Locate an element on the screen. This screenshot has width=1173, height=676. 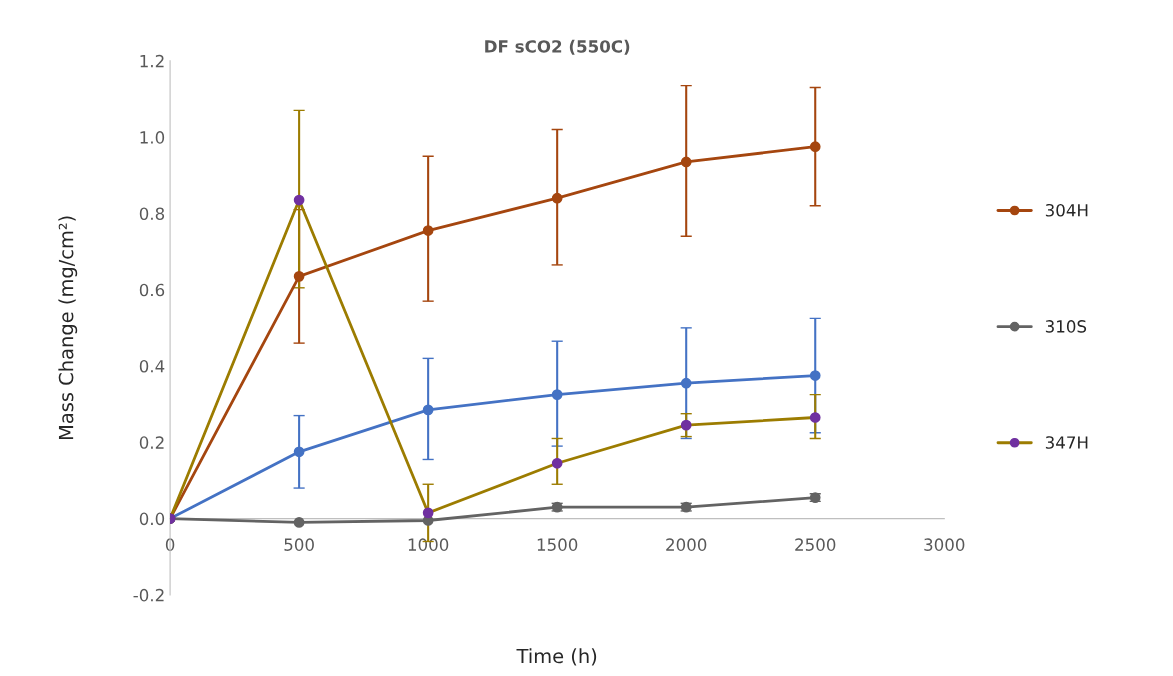
x-axis-title: Time (h) is located at coordinates (556, 657).